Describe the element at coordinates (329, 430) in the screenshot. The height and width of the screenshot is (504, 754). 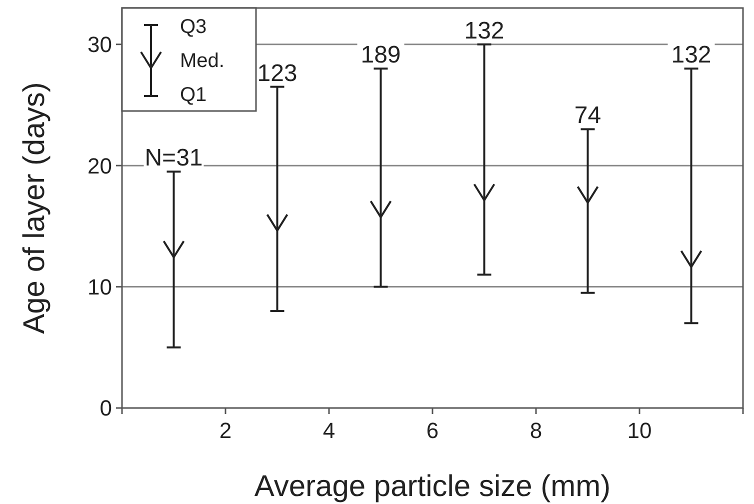
I see `x-tick-label: 4` at that location.